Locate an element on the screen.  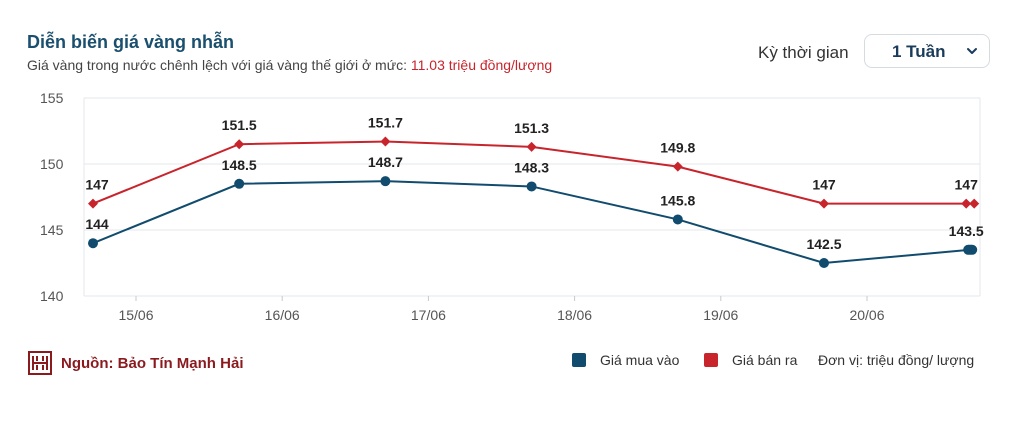
period-selected-value: 1 Tuần is located at coordinates (919, 51).